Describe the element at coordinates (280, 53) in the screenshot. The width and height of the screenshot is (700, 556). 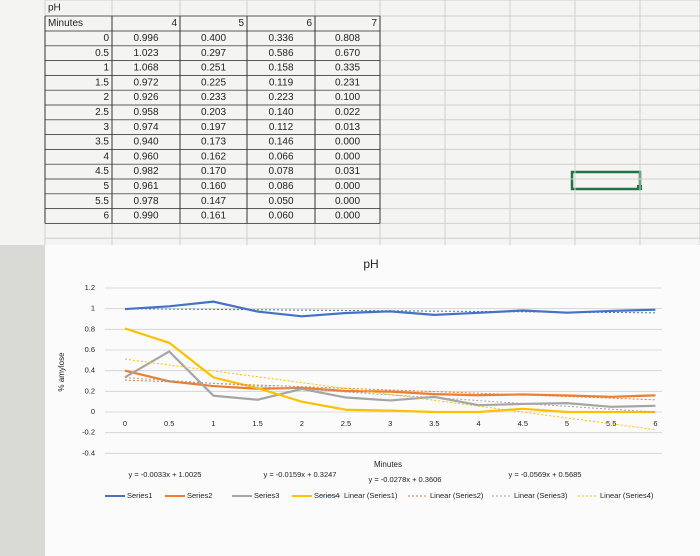
I see `cell: 0.586` at that location.